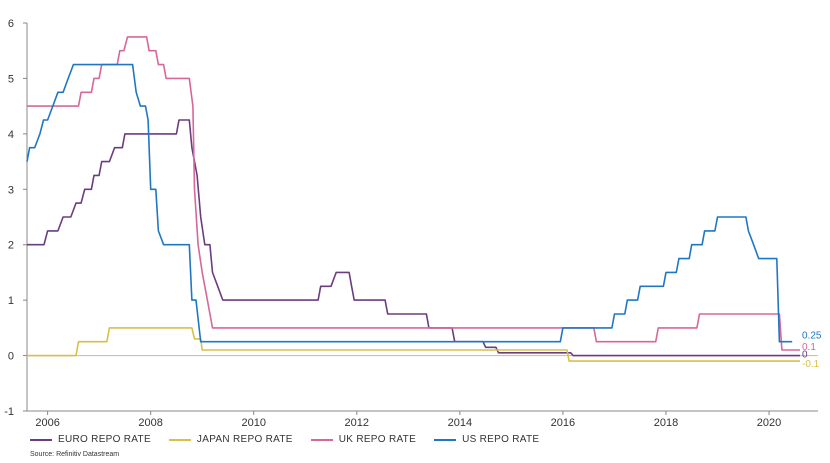 The image size is (830, 463). What do you see at coordinates (244, 439) in the screenshot?
I see `legend-label: JAPAN REPO RATE` at bounding box center [244, 439].